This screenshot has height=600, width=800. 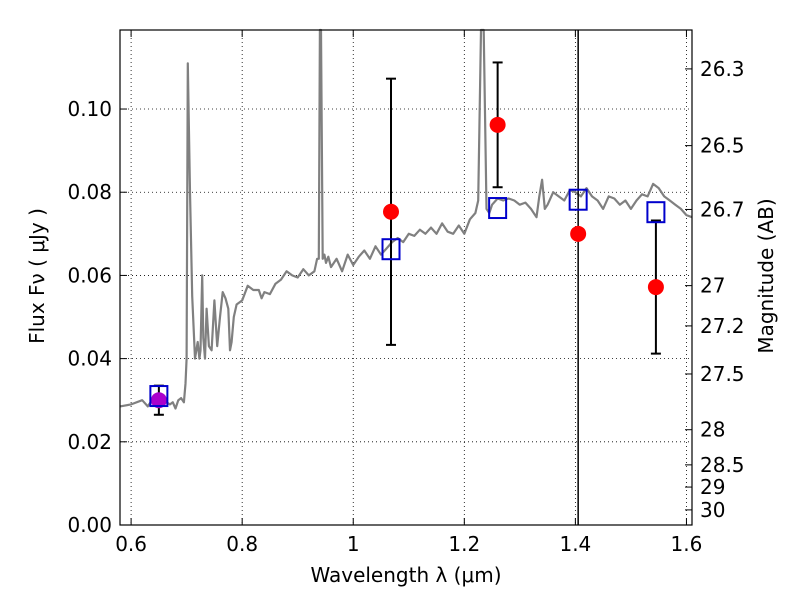 I want to click on mag-tick-label: 27, so click(x=712, y=286).